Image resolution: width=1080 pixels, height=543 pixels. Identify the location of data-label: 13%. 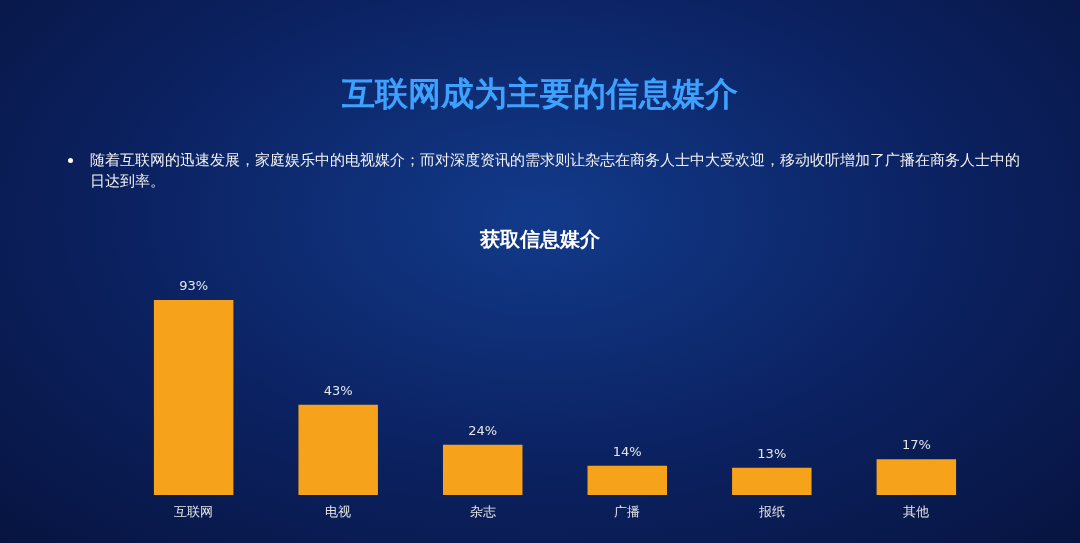
(772, 453).